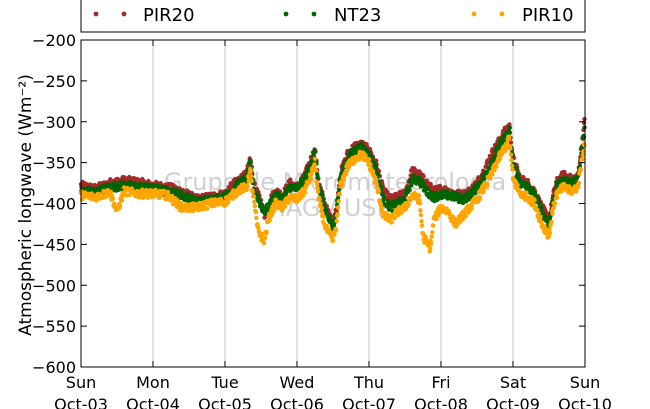 This screenshot has width=650, height=409. I want to click on legend-label-nt23: NT23, so click(357, 15).